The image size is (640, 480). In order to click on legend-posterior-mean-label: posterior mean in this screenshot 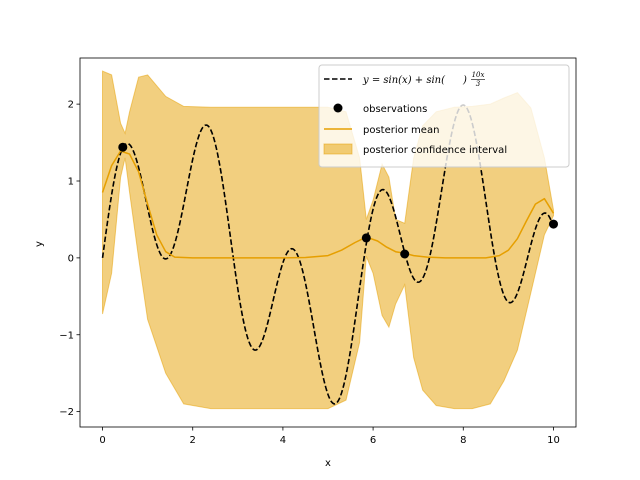, I will do `click(401, 130)`.